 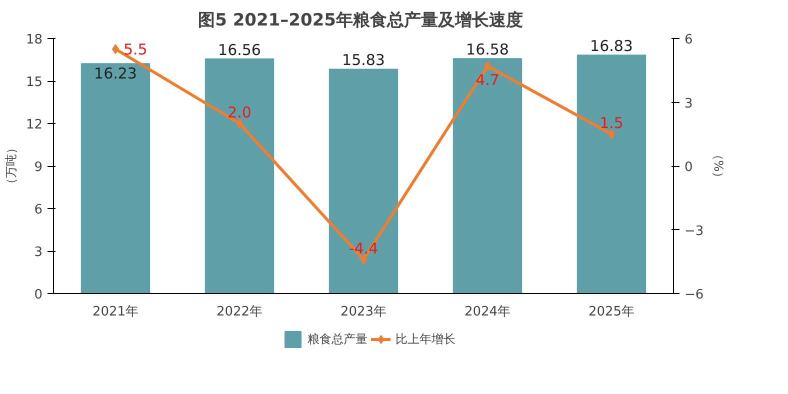 What do you see at coordinates (694, 231) in the screenshot?
I see `y2-tick-label: −3` at bounding box center [694, 231].